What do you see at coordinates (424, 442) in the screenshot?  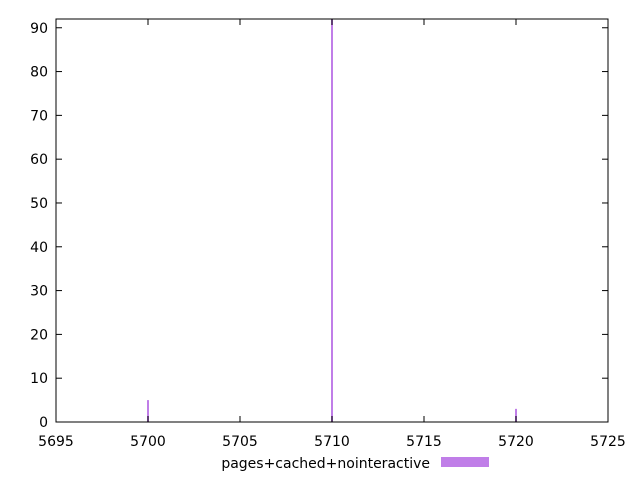 I see `x-tick-label-5715: 5715` at bounding box center [424, 442].